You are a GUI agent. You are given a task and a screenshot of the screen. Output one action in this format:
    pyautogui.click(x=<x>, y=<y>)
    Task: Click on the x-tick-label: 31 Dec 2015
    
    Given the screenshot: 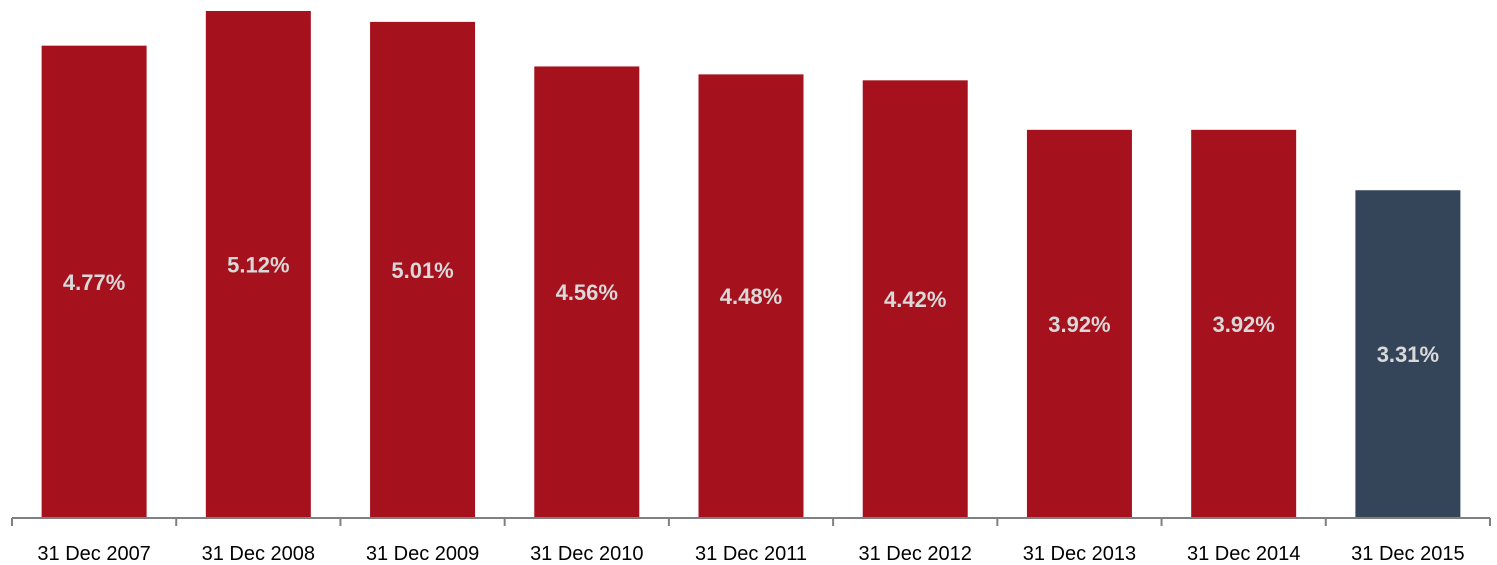 What is the action you would take?
    pyautogui.click(x=1407, y=554)
    